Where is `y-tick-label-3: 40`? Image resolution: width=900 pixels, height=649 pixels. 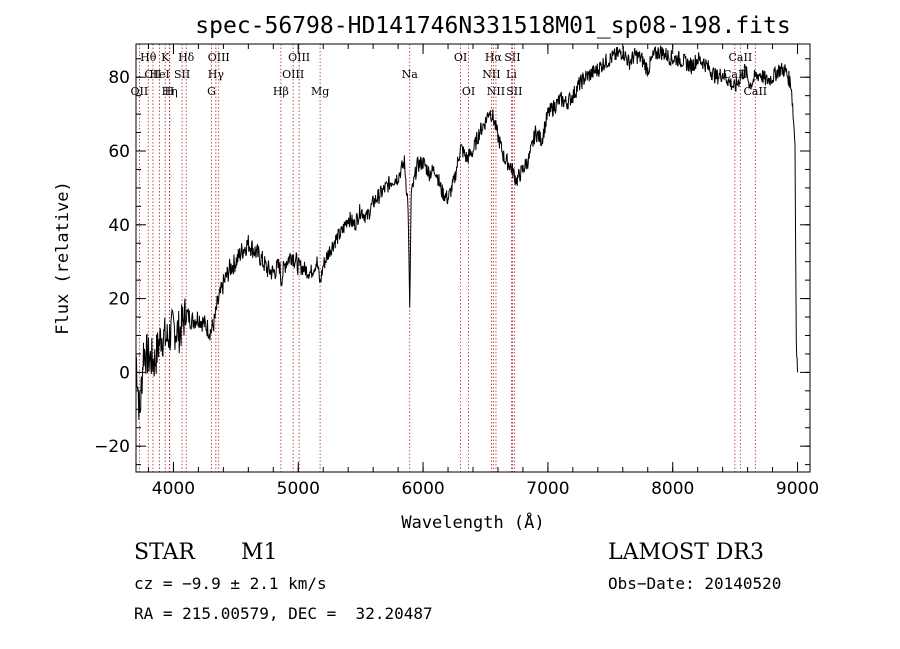
y-tick-label-3: 40 is located at coordinates (119, 226).